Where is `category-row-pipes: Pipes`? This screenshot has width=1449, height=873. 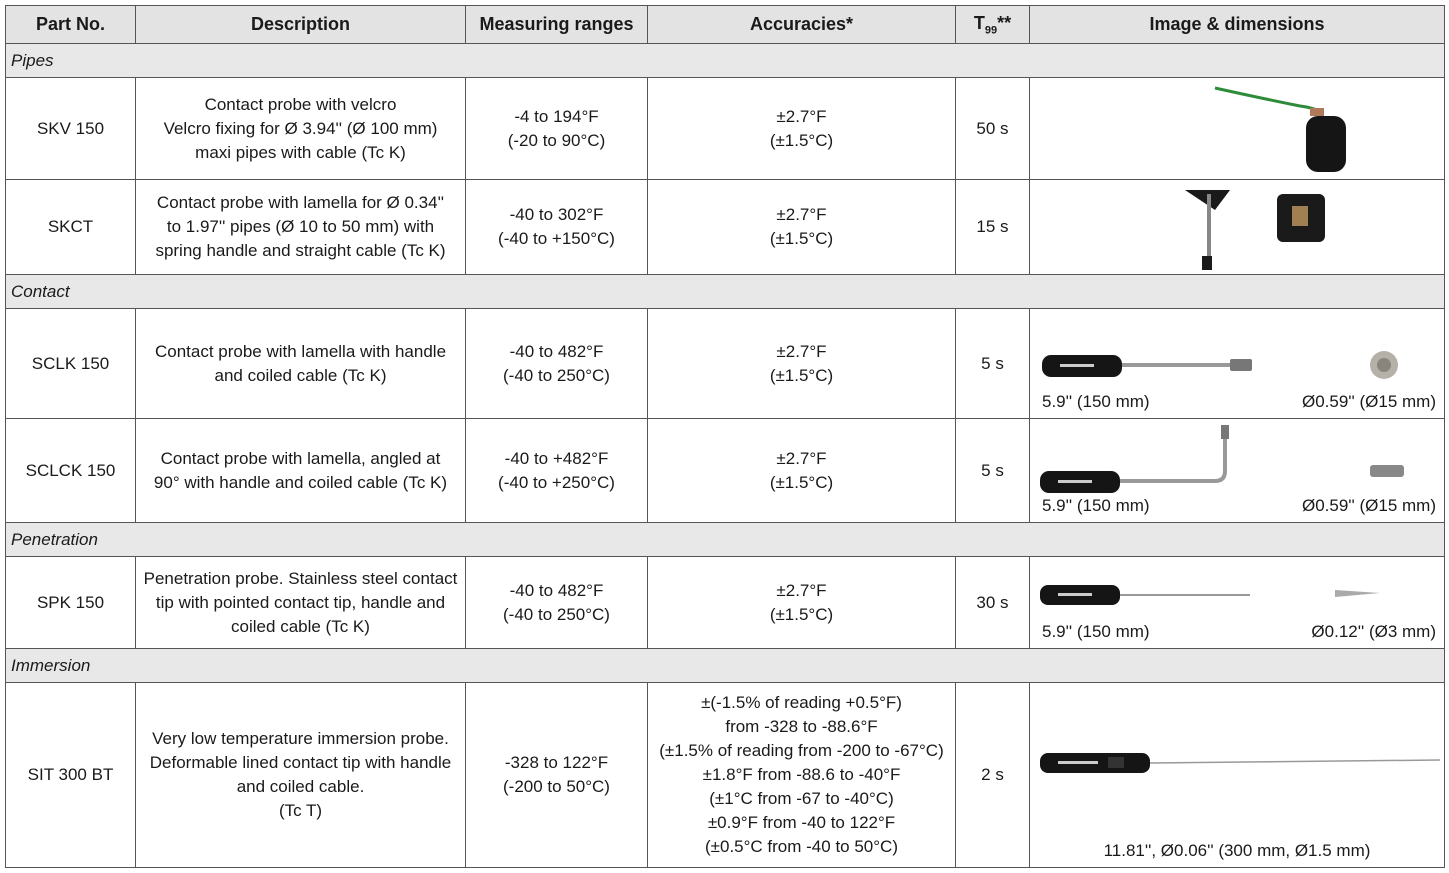
category-row-pipes: Pipes is located at coordinates (725, 60).